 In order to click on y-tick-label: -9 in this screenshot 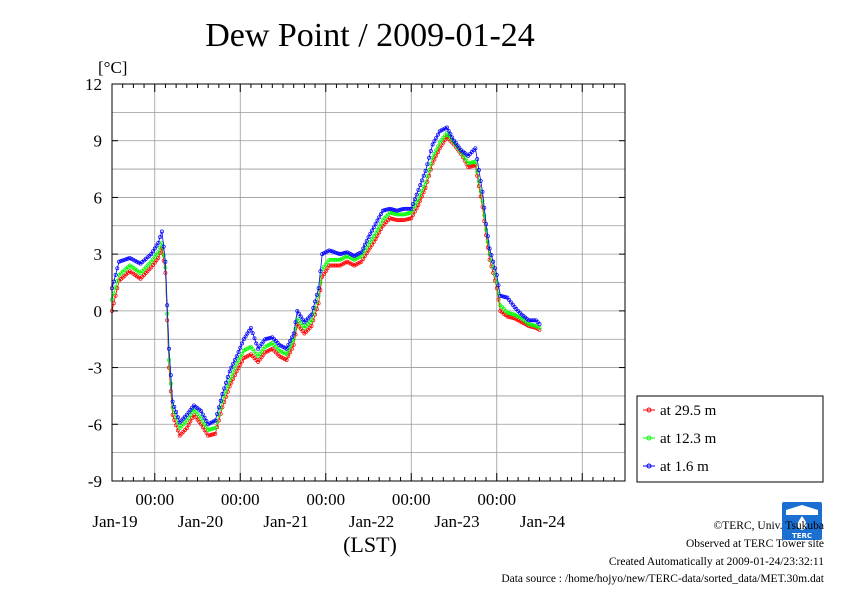, I will do `click(95, 481)`.